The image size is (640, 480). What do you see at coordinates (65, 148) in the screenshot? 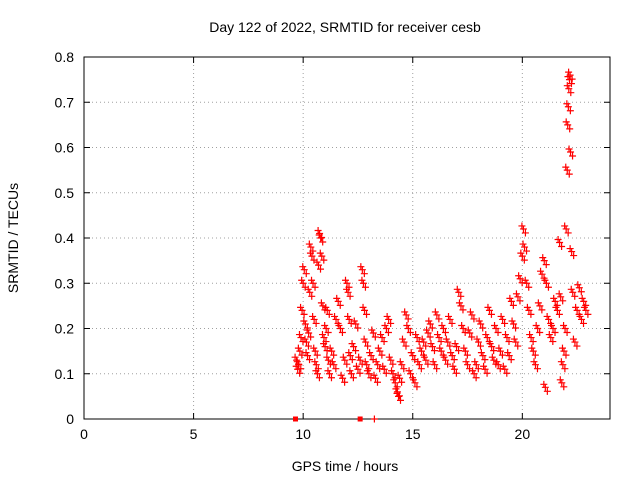
I see `y-tick-label: 0.6` at bounding box center [65, 148].